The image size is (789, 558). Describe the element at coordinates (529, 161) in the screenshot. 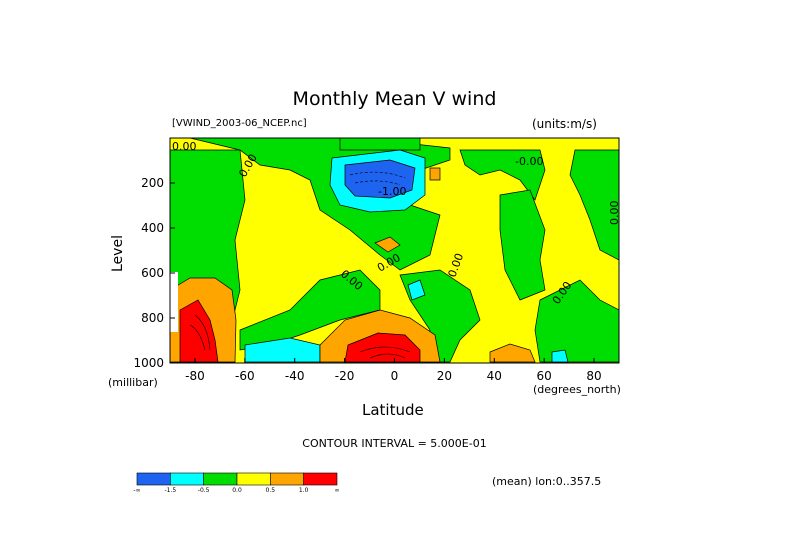

I see `contour-label: -0.00` at that location.